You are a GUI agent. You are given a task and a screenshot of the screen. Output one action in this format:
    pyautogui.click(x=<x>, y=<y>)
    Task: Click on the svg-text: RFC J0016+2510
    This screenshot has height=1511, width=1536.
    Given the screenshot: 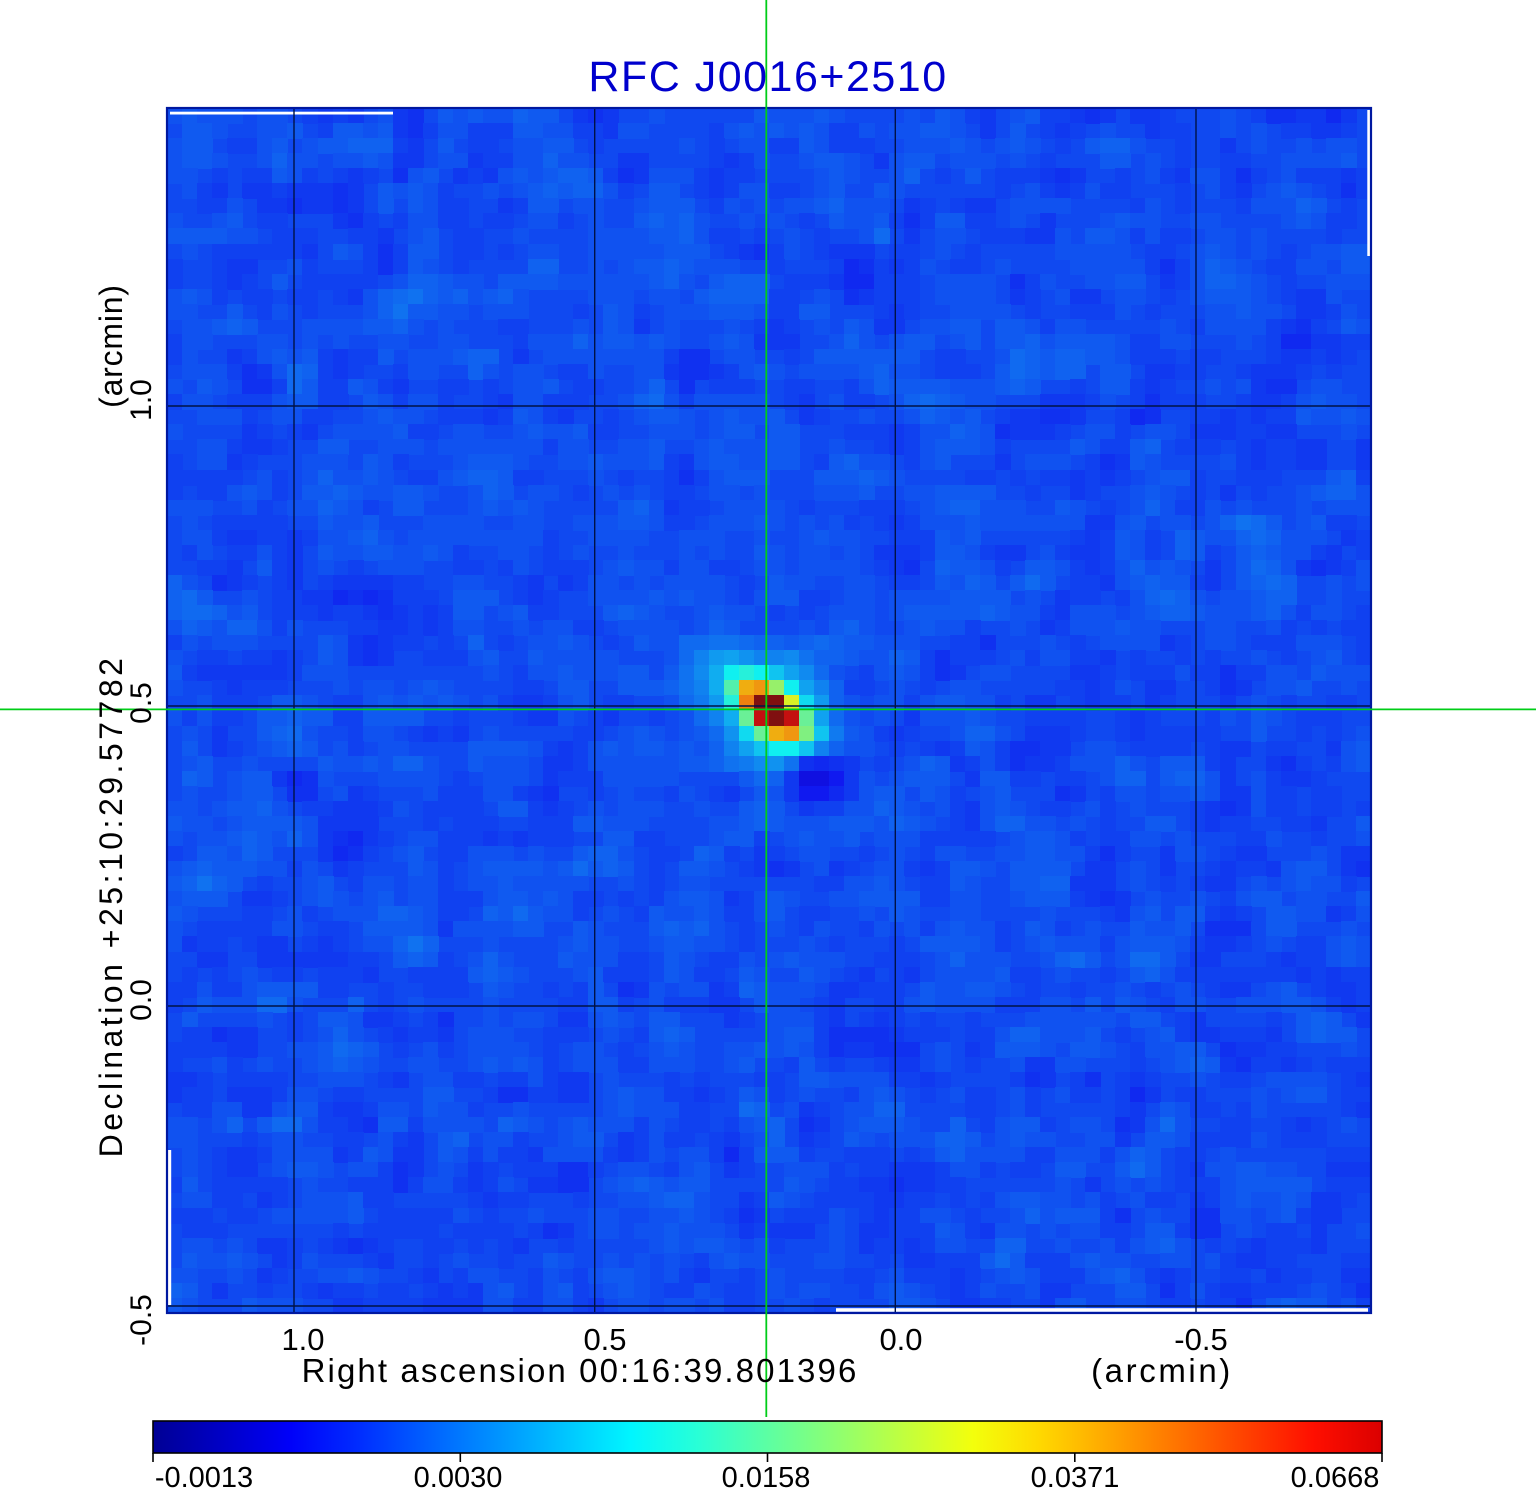 What is the action you would take?
    pyautogui.click(x=767, y=77)
    